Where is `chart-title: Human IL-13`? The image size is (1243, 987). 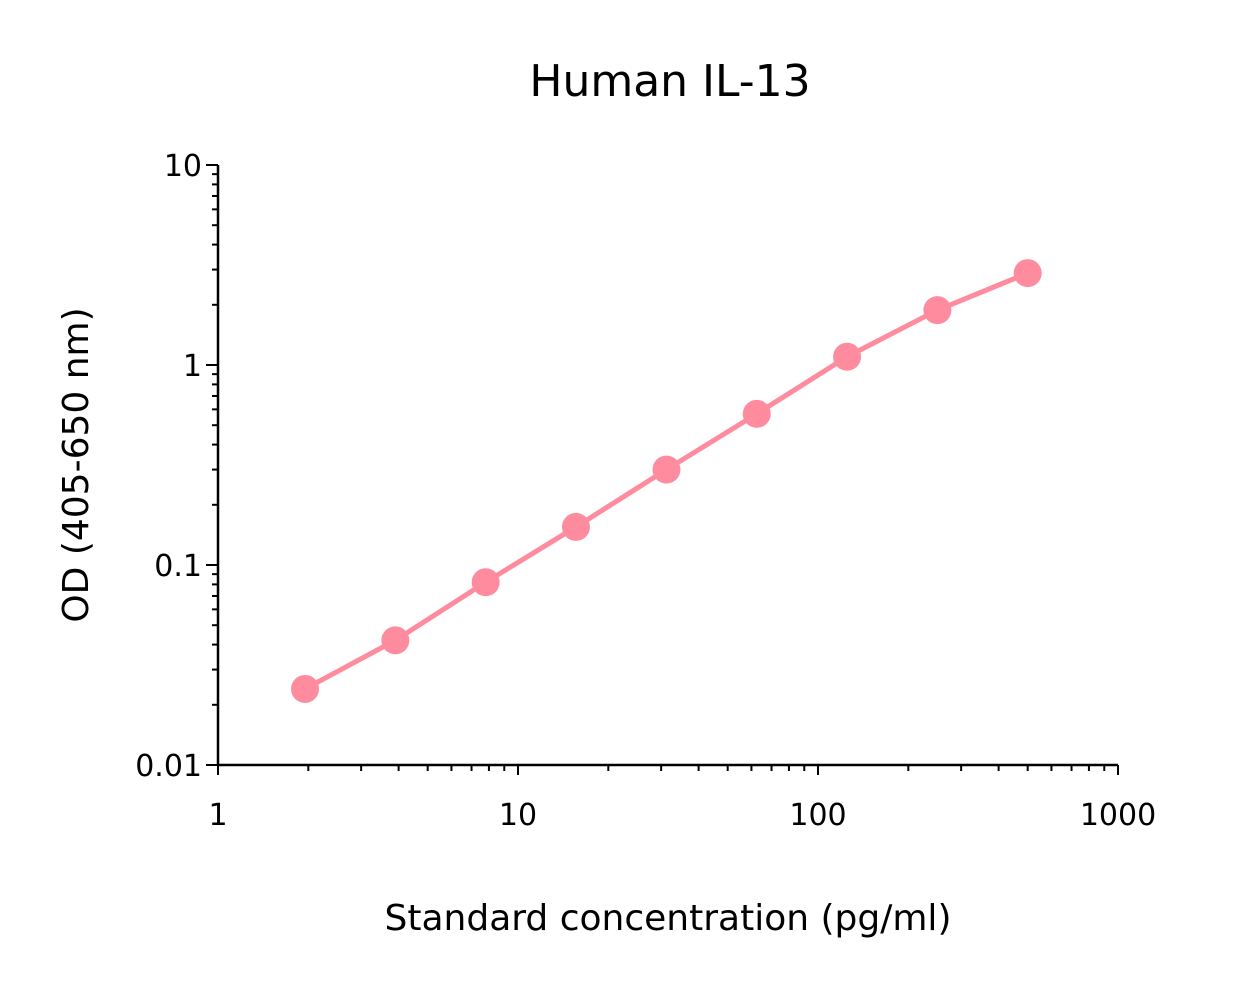
chart-title: Human IL-13 is located at coordinates (669, 81).